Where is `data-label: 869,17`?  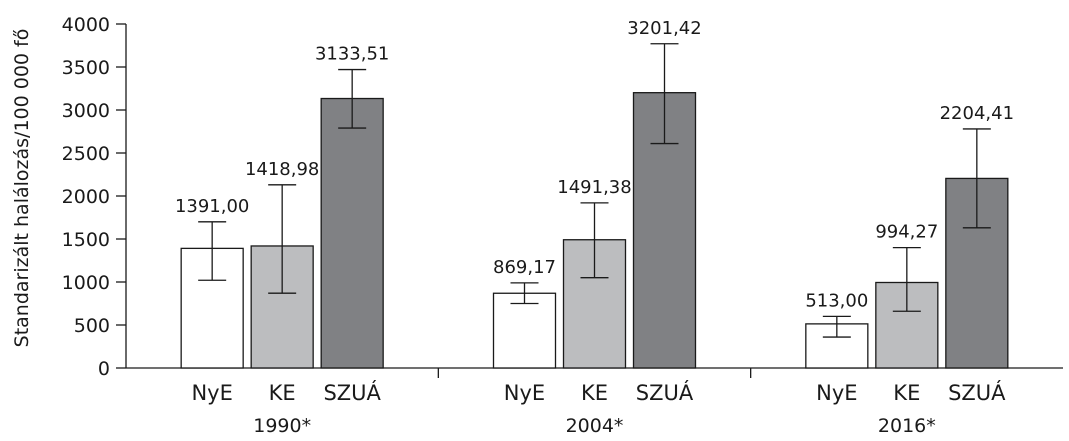
data-label: 869,17 is located at coordinates (524, 267).